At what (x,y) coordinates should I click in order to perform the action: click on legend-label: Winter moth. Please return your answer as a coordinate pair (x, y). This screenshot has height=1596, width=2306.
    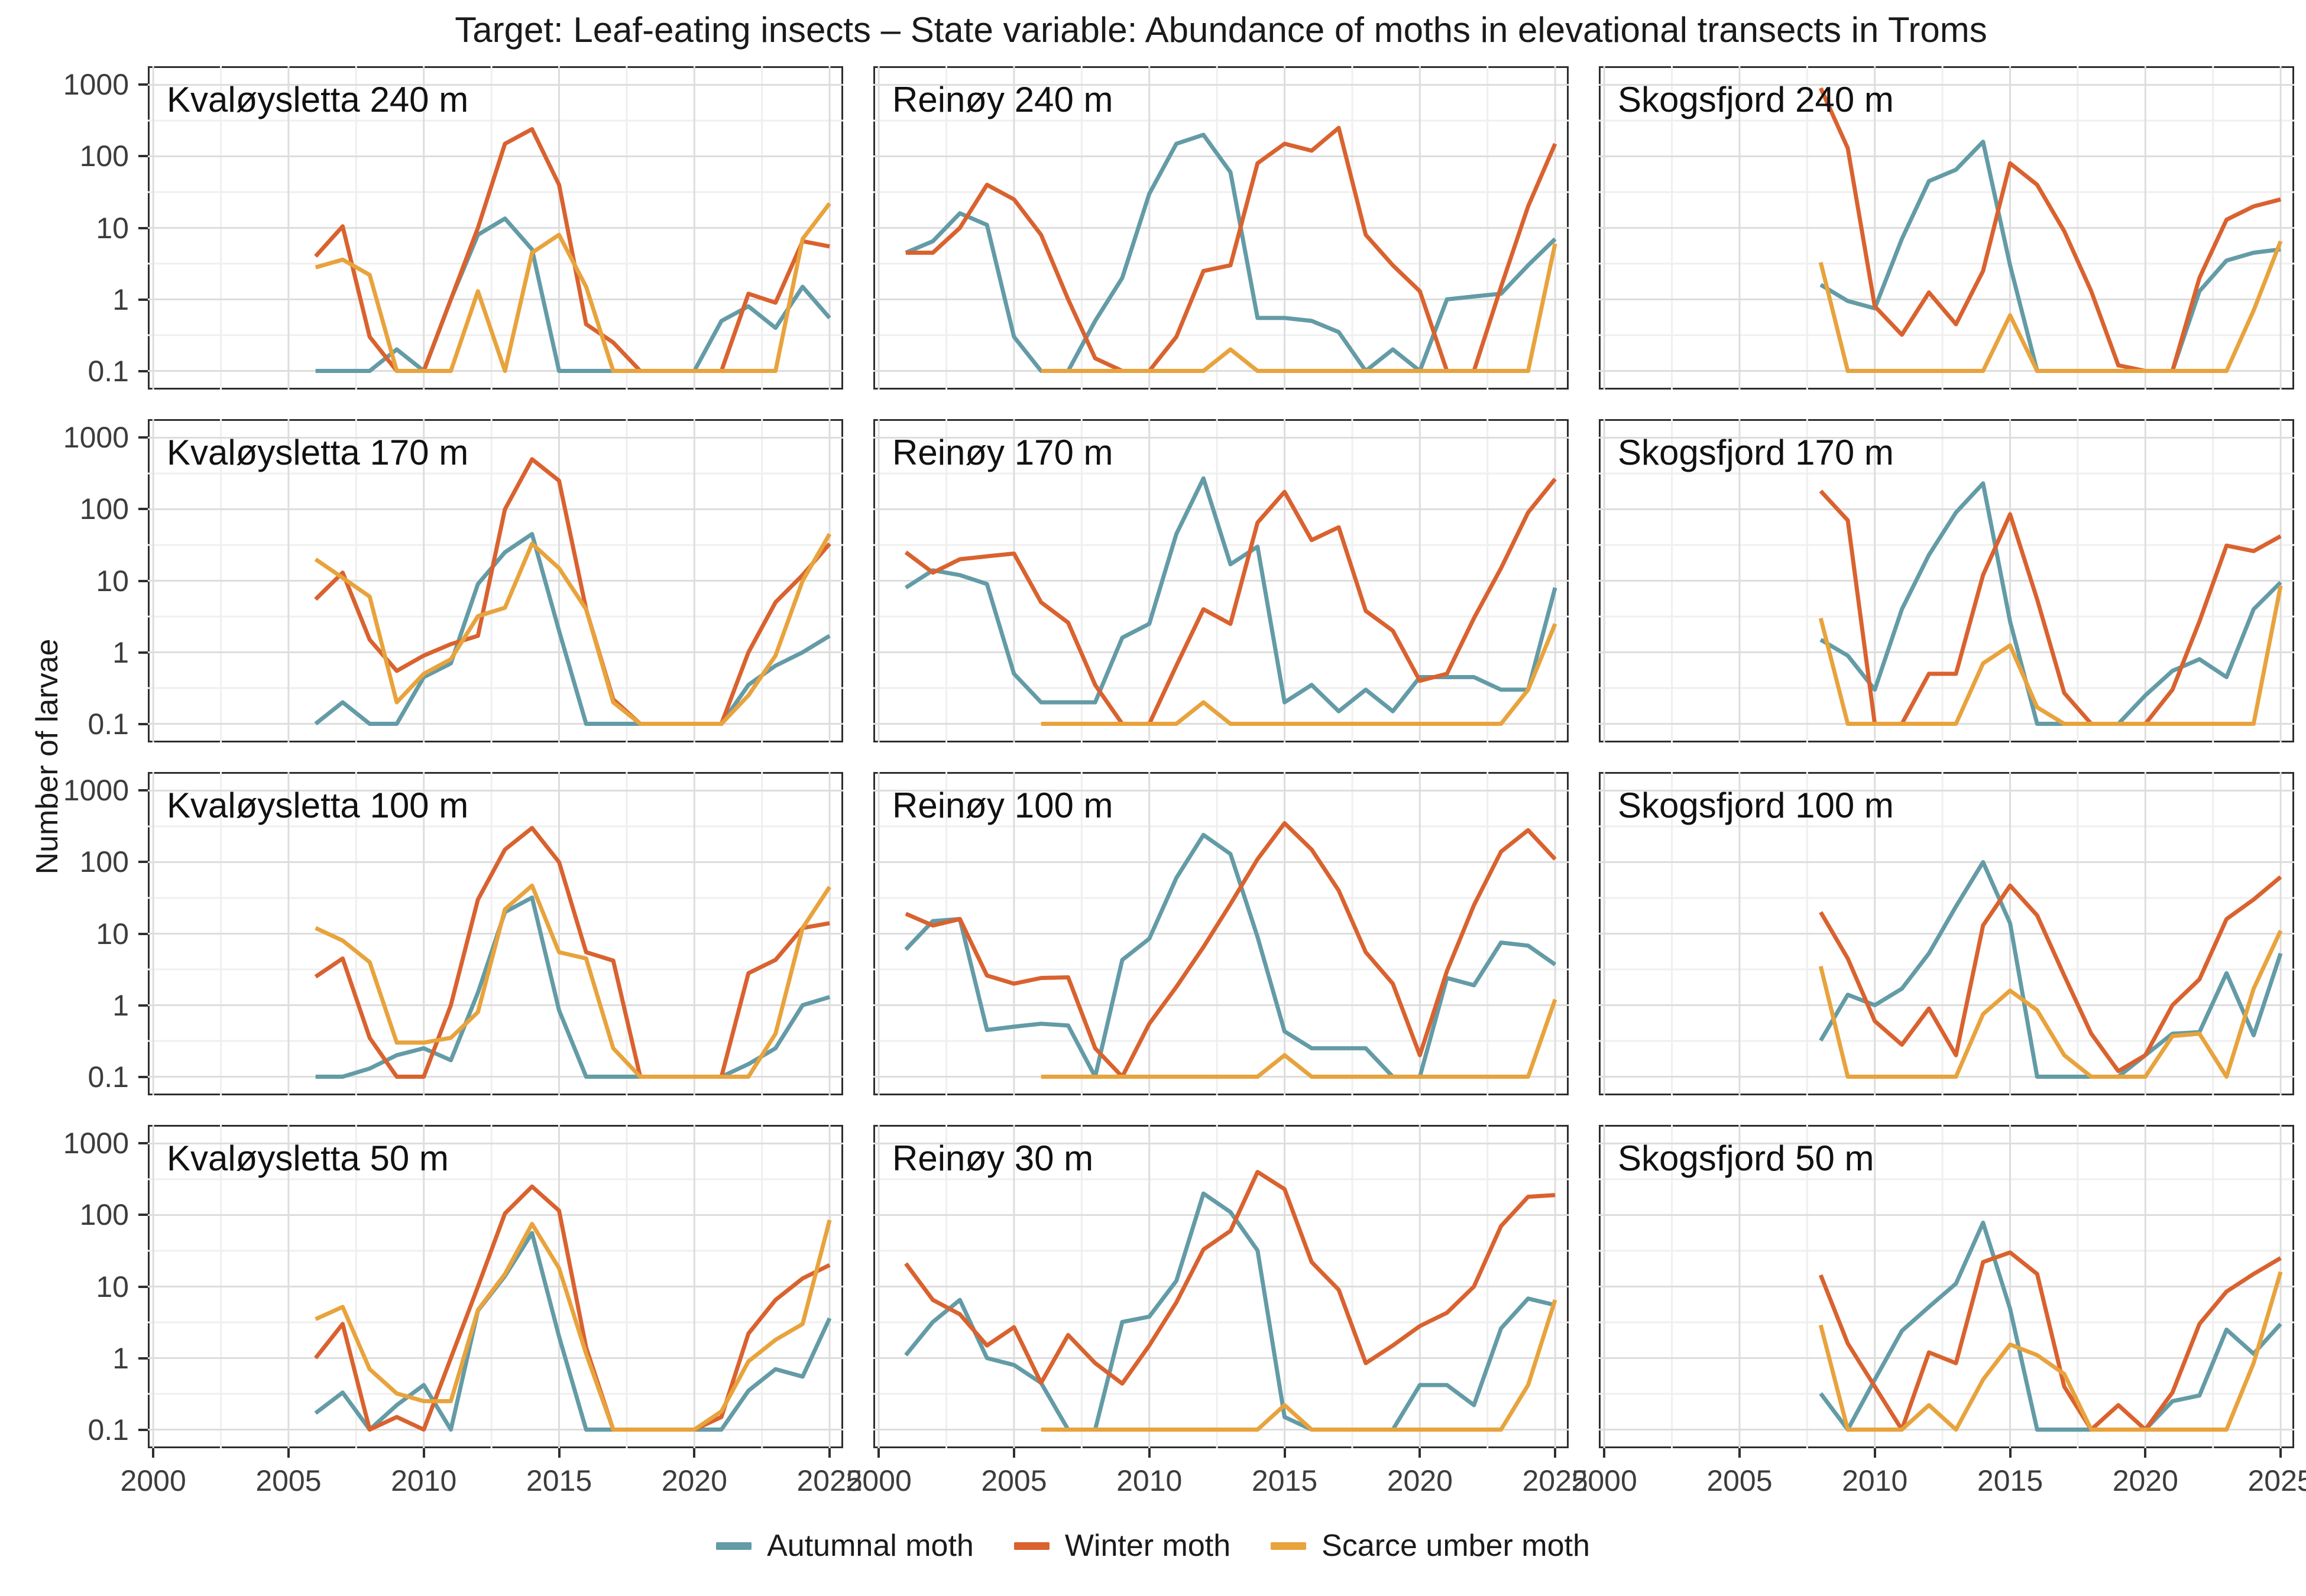
    Looking at the image, I should click on (1147, 1546).